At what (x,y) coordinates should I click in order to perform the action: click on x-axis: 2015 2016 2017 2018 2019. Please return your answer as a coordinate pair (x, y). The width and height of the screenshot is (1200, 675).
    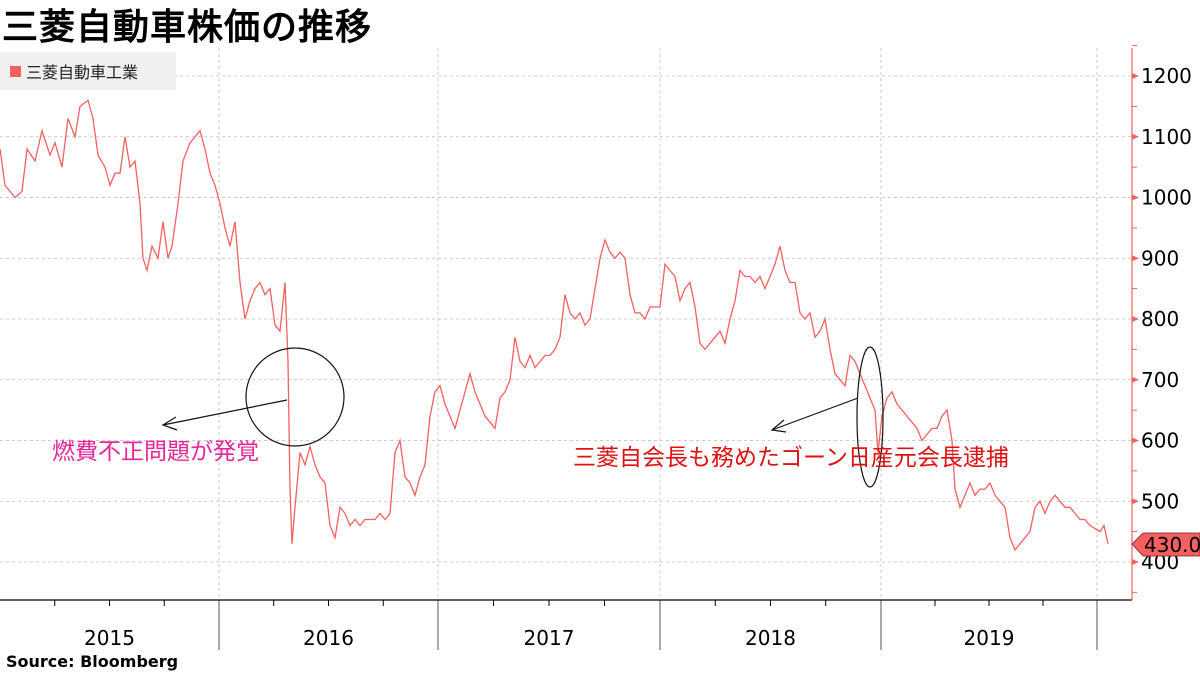
    Looking at the image, I should click on (566, 624).